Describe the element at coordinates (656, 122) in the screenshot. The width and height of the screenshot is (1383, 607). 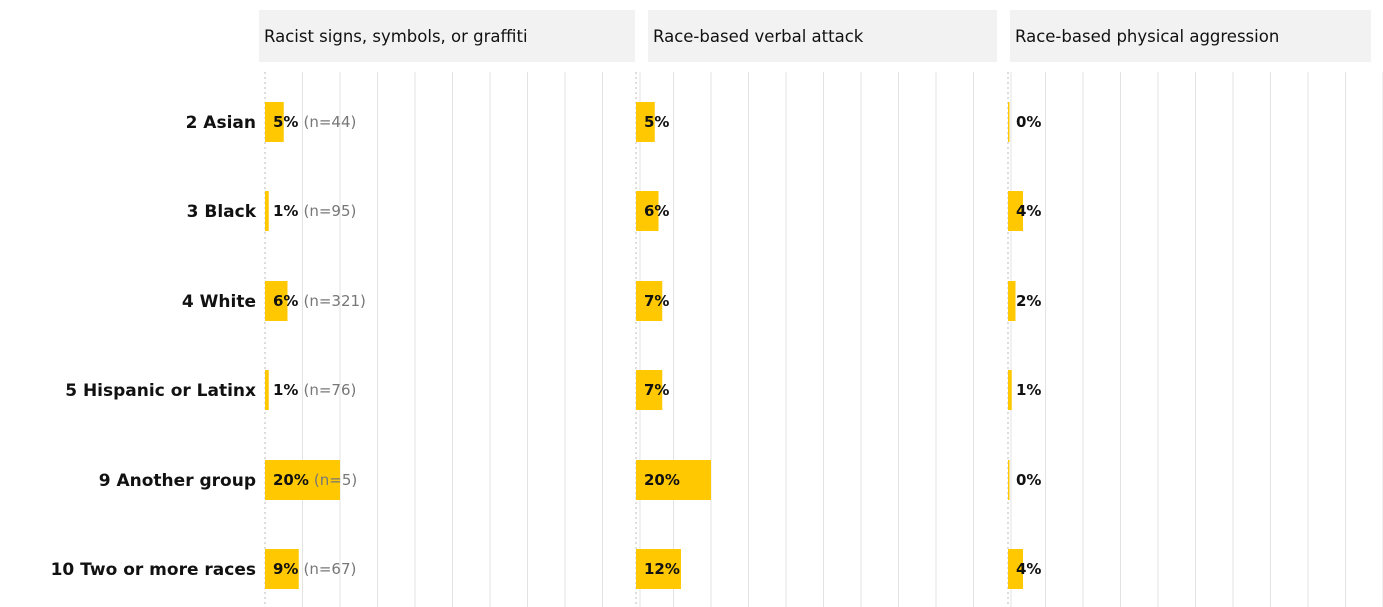
I see `panel-2-value-label: 5%` at that location.